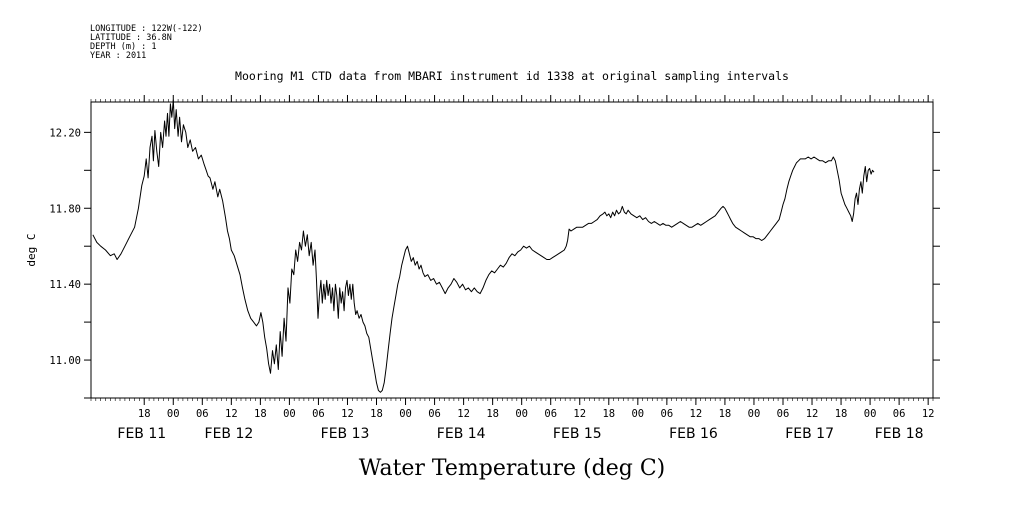 This screenshot has height=509, width=1009. I want to click on day-label: FEB 11, so click(141, 434).